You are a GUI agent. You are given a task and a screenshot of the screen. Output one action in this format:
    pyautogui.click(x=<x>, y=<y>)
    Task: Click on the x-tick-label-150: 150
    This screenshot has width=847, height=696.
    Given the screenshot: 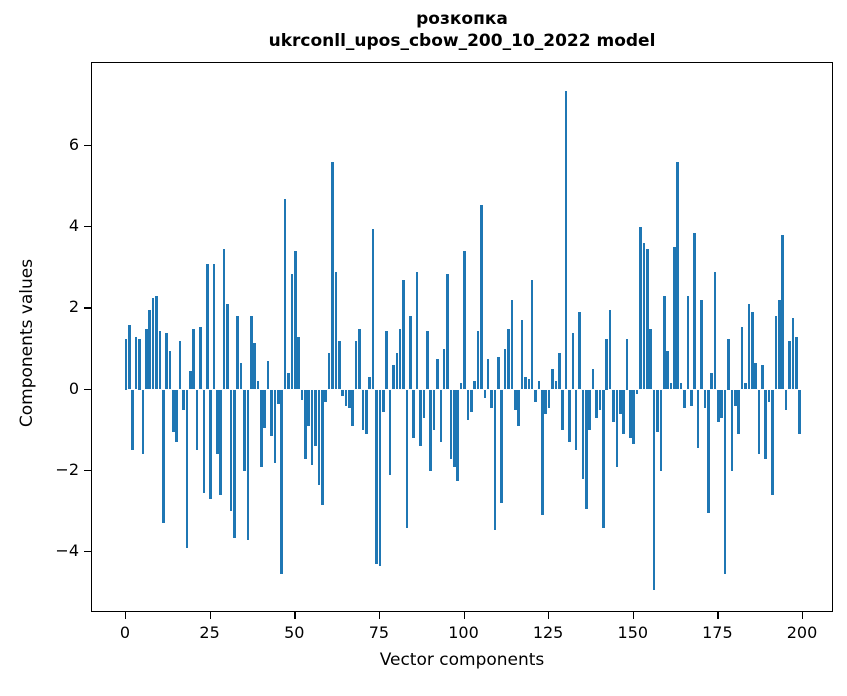 What is the action you would take?
    pyautogui.click(x=633, y=632)
    